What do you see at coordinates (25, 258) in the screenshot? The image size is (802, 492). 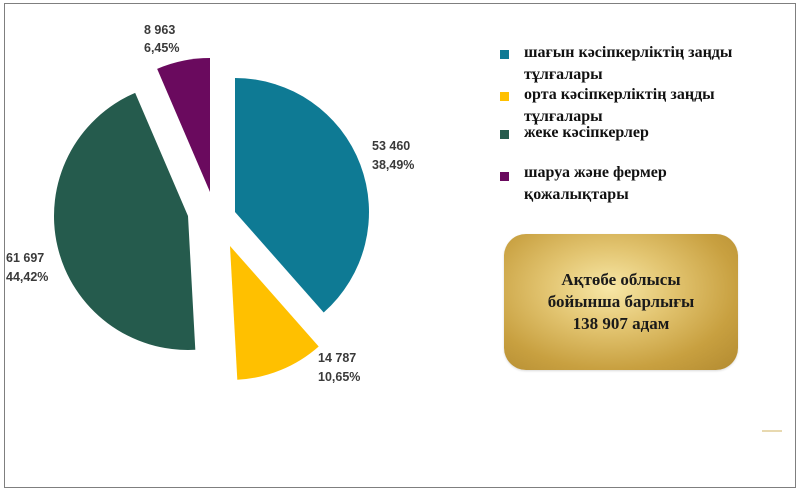 I see `data-label-value-individual-entrepreneurs: 61 697` at bounding box center [25, 258].